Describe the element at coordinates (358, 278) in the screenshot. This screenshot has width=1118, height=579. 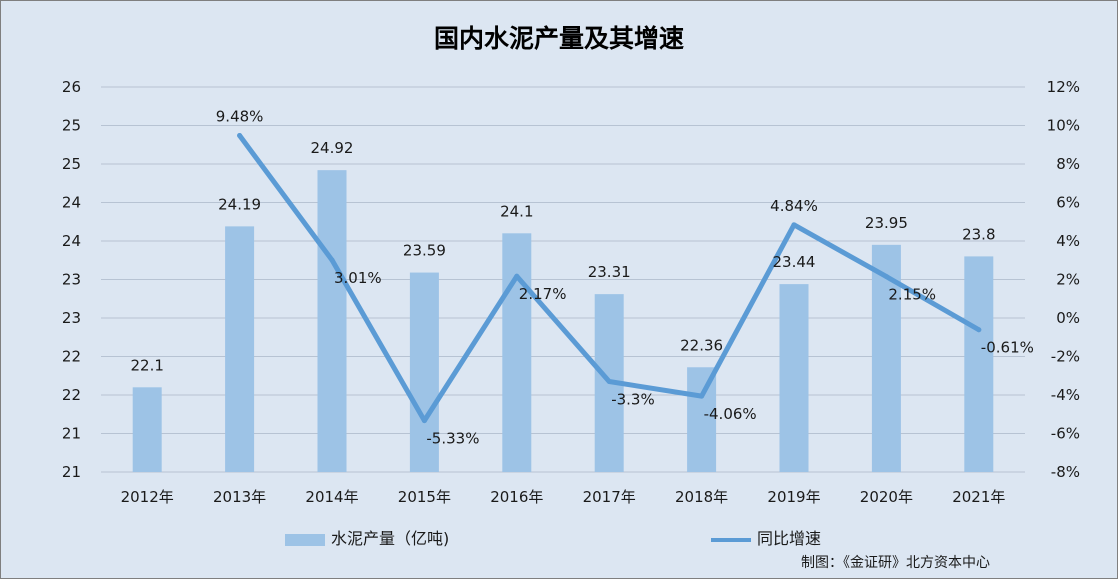
I see `growth-value-label: 3.01%` at that location.